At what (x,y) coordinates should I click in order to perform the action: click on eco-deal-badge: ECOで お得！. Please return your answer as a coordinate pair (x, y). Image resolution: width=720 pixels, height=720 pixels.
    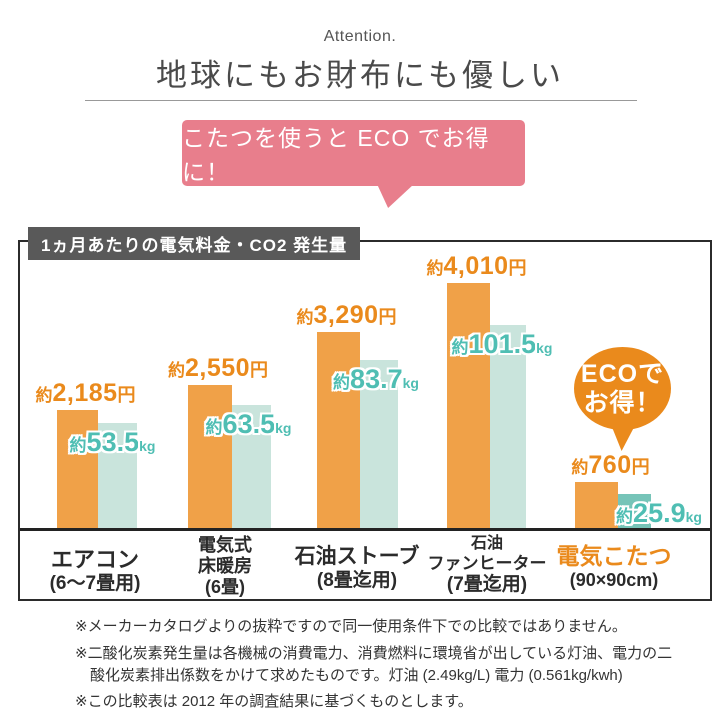
    Looking at the image, I should click on (622, 388).